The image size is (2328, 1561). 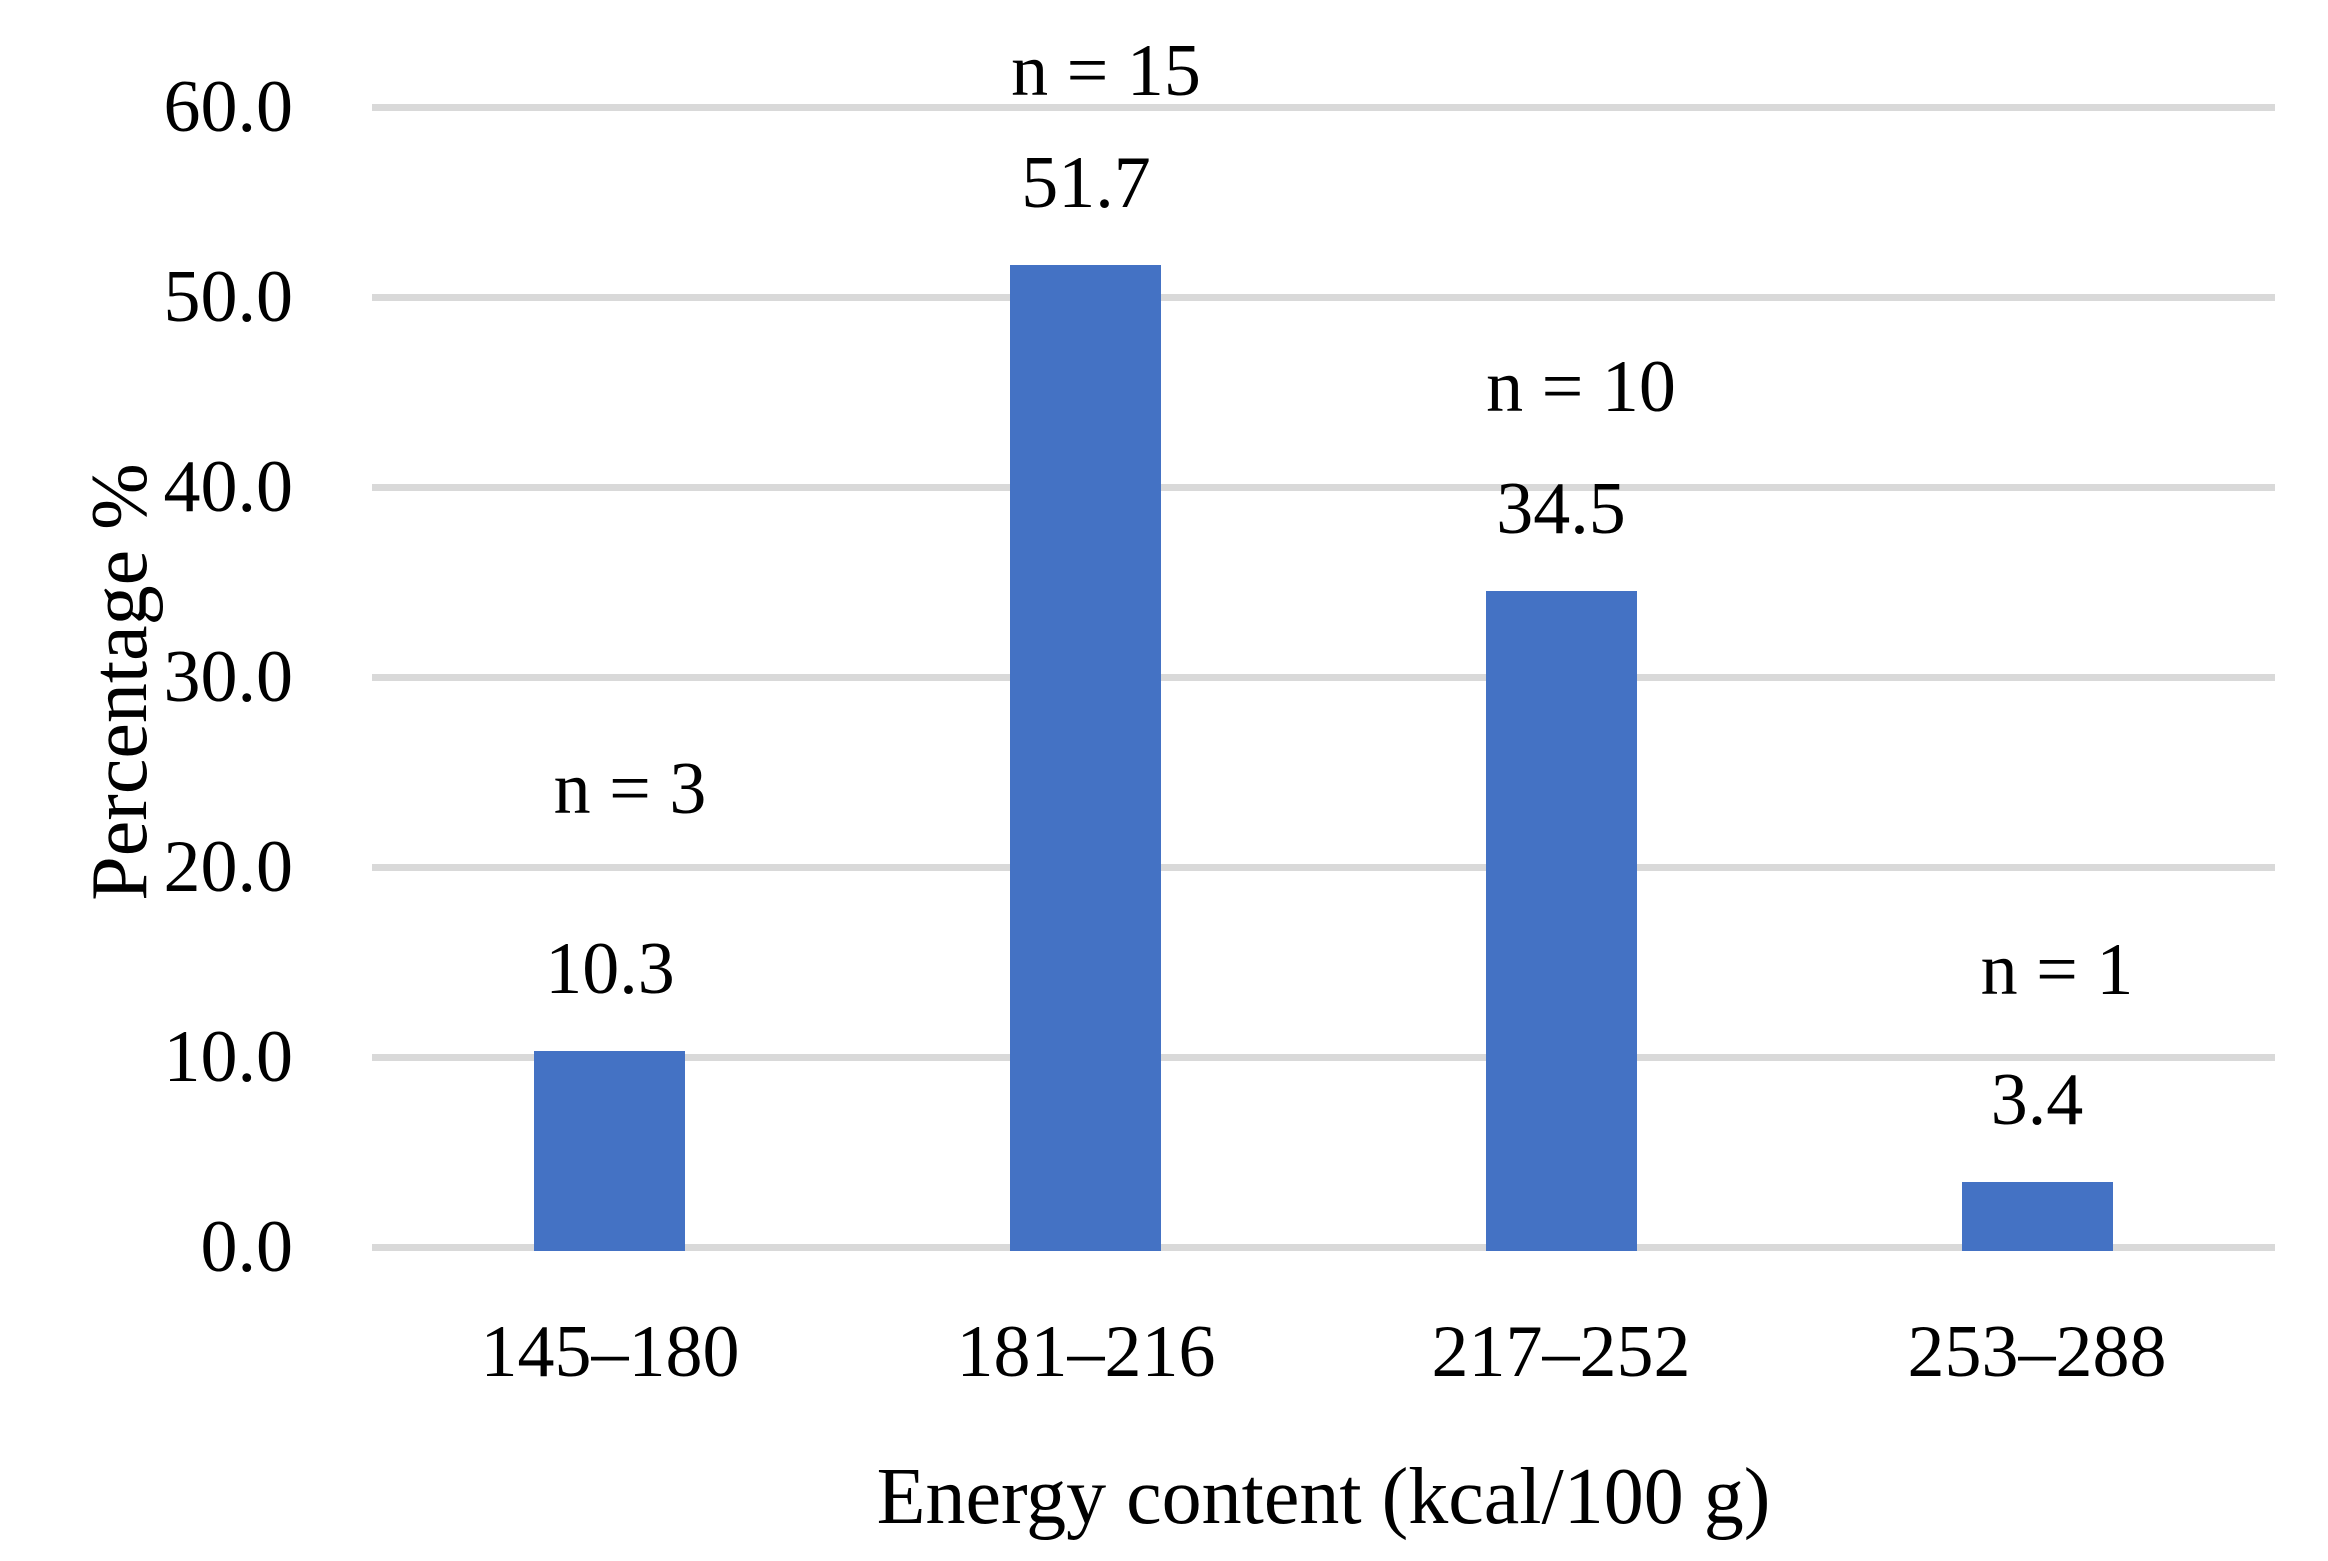 I want to click on bar-n-label: n = 3, so click(x=630, y=789).